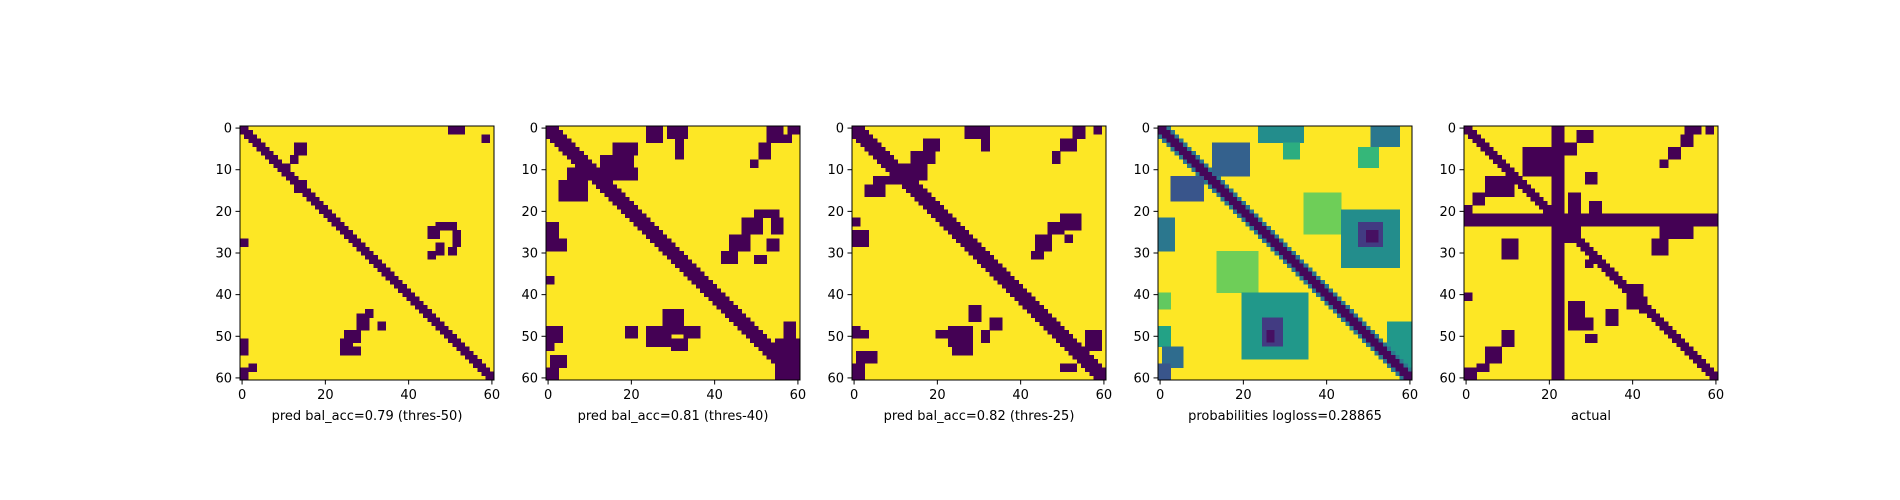 The height and width of the screenshot is (500, 1900). I want to click on y-tick-label: 30, so click(223, 254).